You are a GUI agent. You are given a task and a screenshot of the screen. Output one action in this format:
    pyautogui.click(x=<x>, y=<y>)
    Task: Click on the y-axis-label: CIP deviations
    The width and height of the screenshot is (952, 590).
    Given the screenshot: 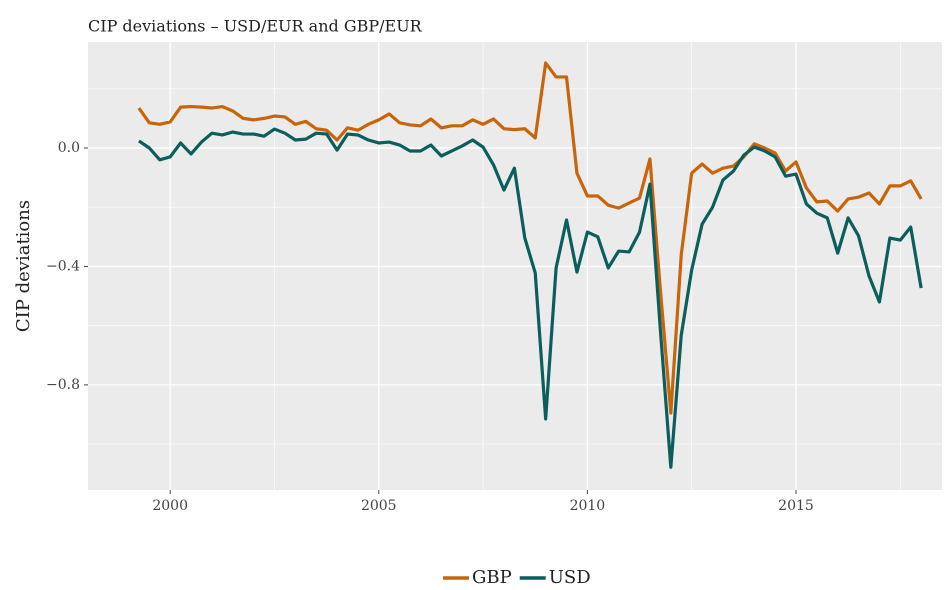 What is the action you would take?
    pyautogui.click(x=23, y=266)
    